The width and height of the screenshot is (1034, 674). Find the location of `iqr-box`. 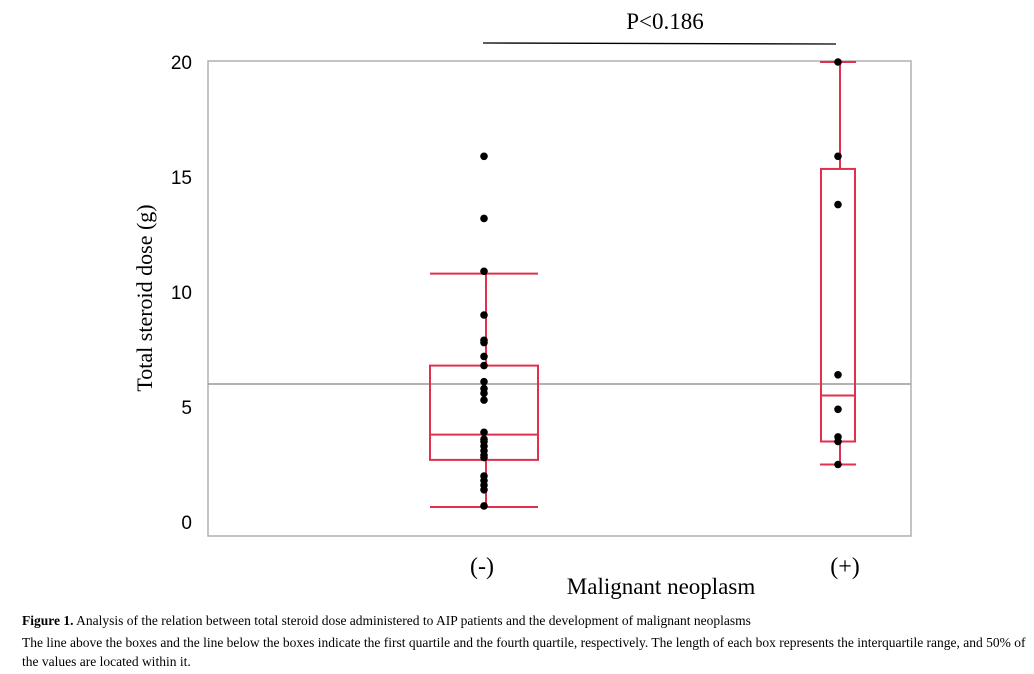

iqr-box is located at coordinates (838, 305).